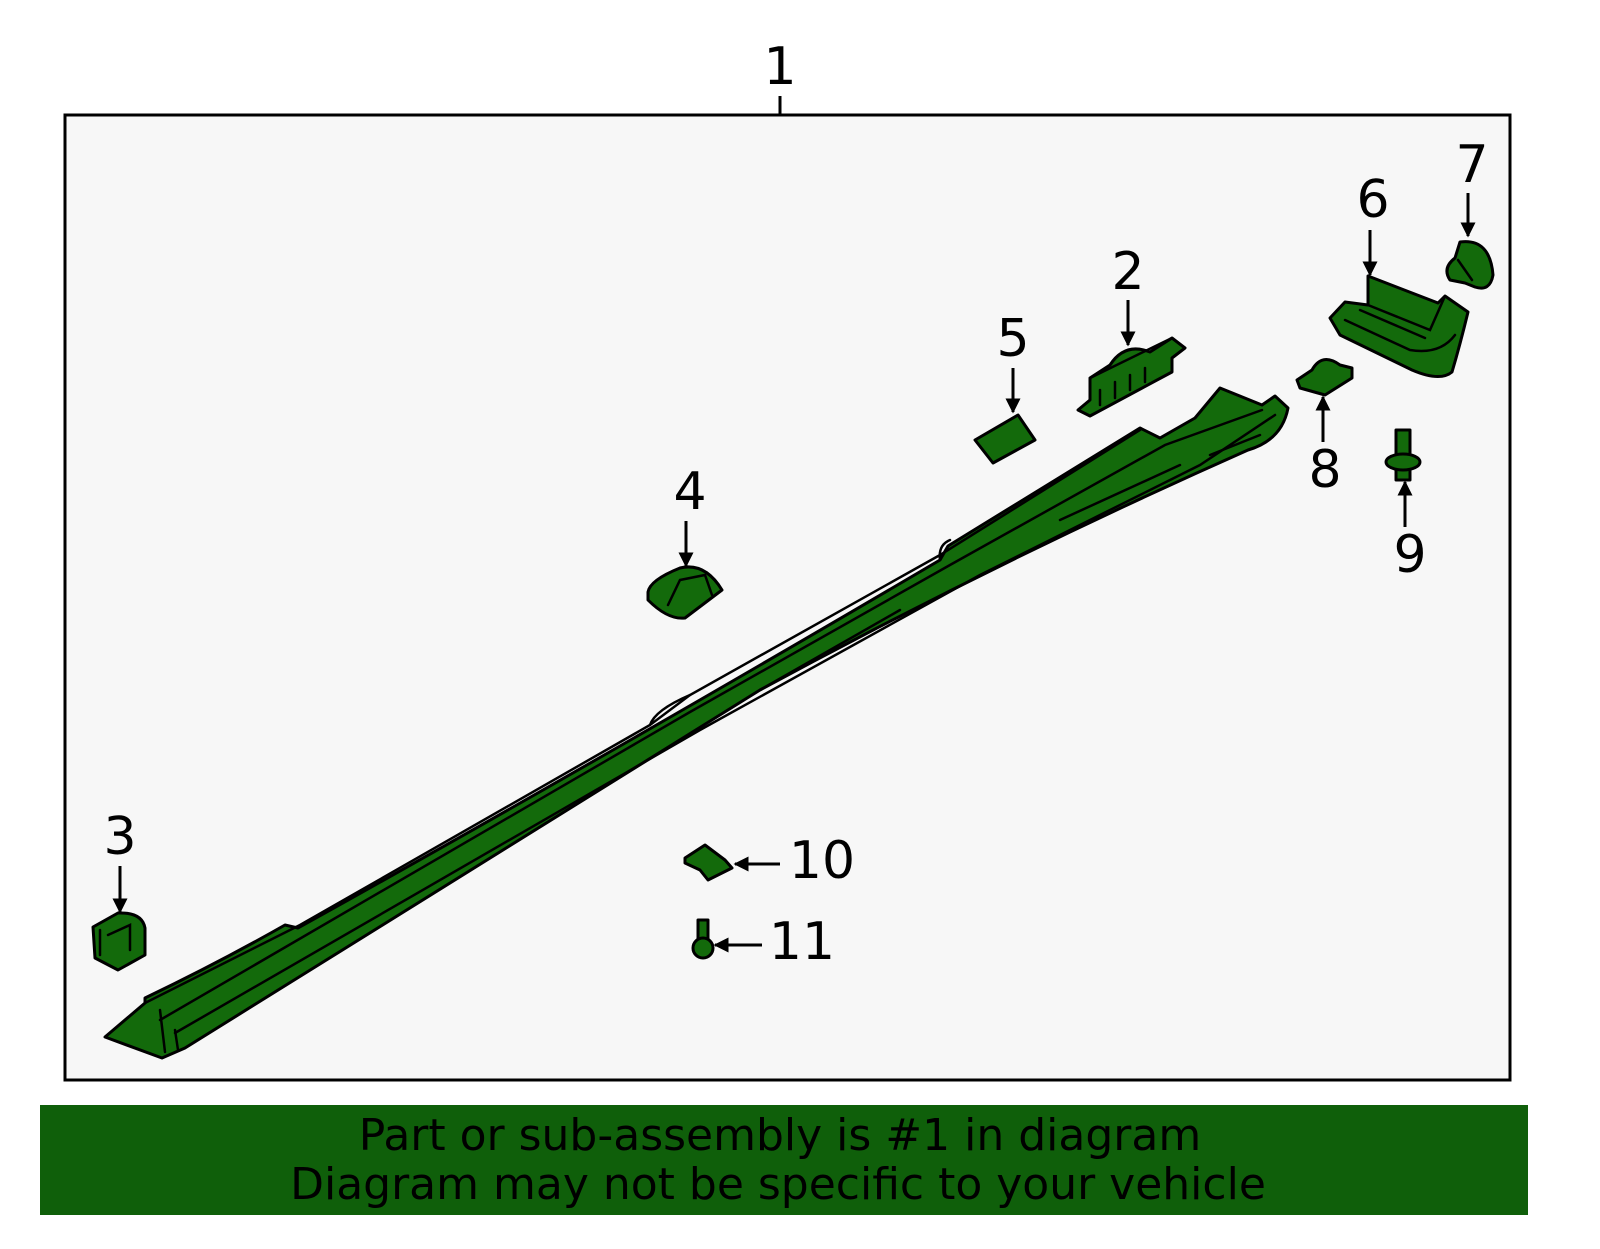 The image size is (1600, 1249). I want to click on callout-label: 8, so click(1324, 470).